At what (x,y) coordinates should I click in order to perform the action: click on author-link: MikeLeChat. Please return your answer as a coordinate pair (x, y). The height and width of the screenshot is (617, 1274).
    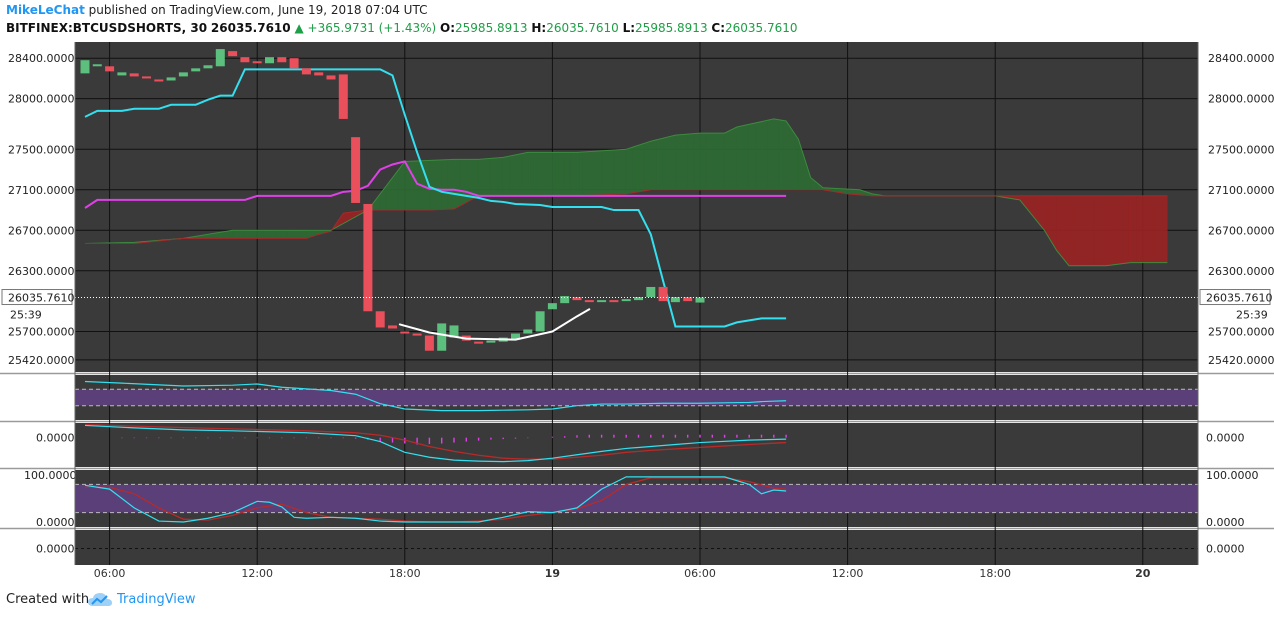
    Looking at the image, I should click on (45, 10).